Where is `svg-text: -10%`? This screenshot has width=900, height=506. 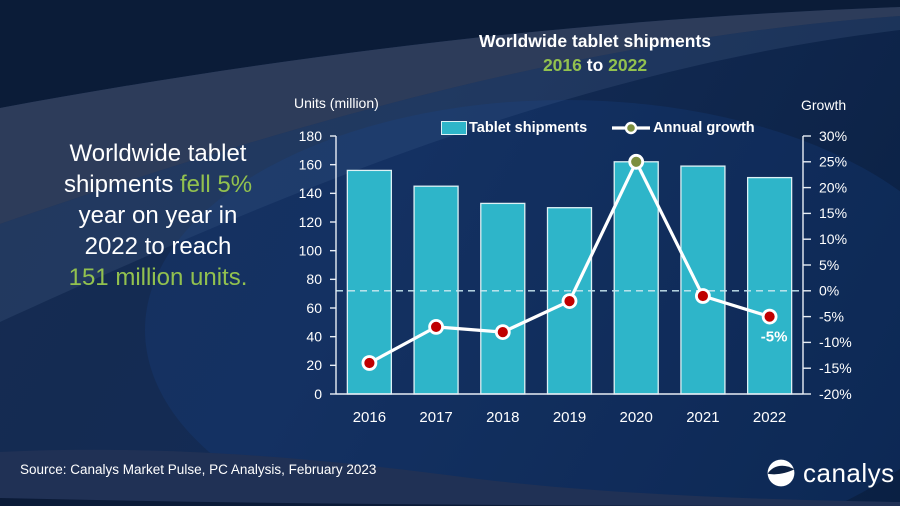 svg-text: -10% is located at coordinates (835, 342).